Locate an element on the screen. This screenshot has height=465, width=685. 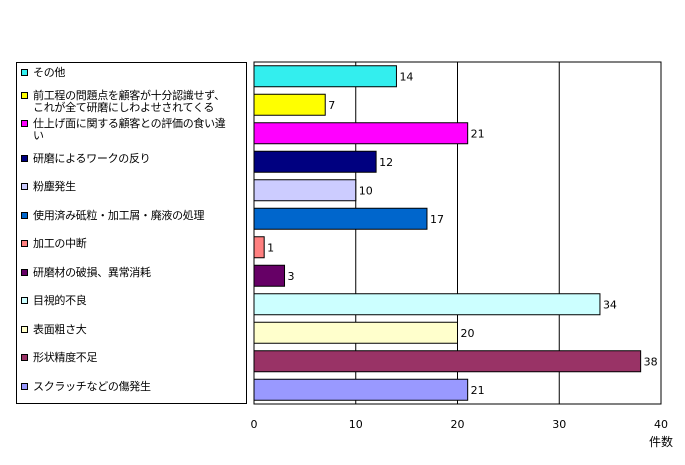
legend-label: 研磨によるワークの反り is located at coordinates (92, 158).